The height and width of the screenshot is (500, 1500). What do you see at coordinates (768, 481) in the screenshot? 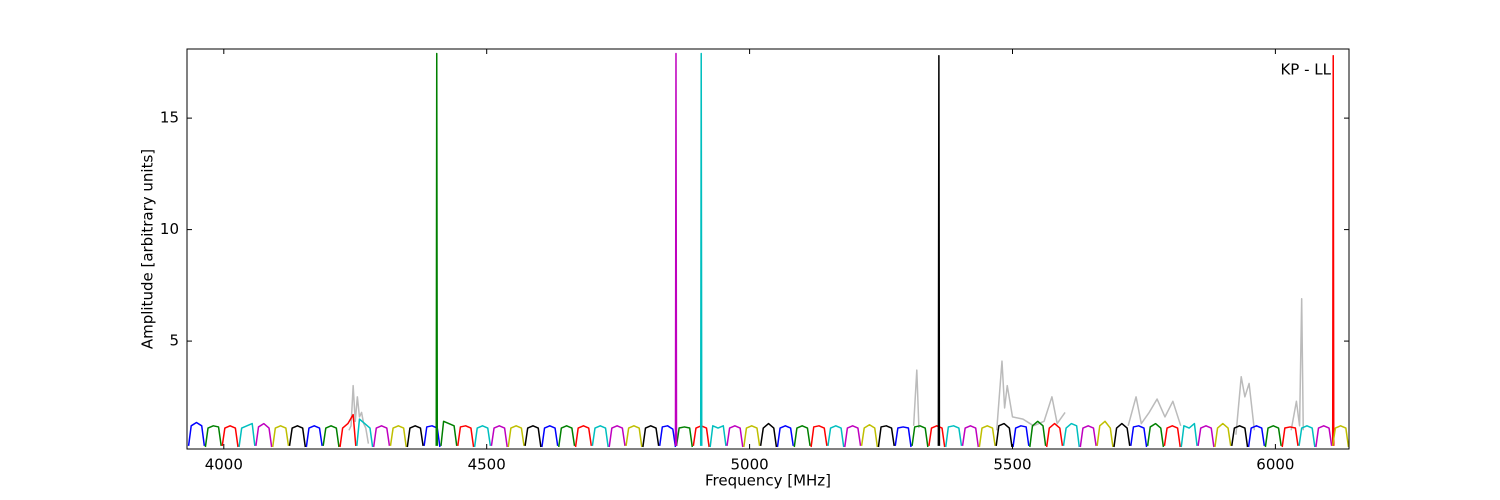
I see `x-axis-label: Frequency [MHz]` at bounding box center [768, 481].